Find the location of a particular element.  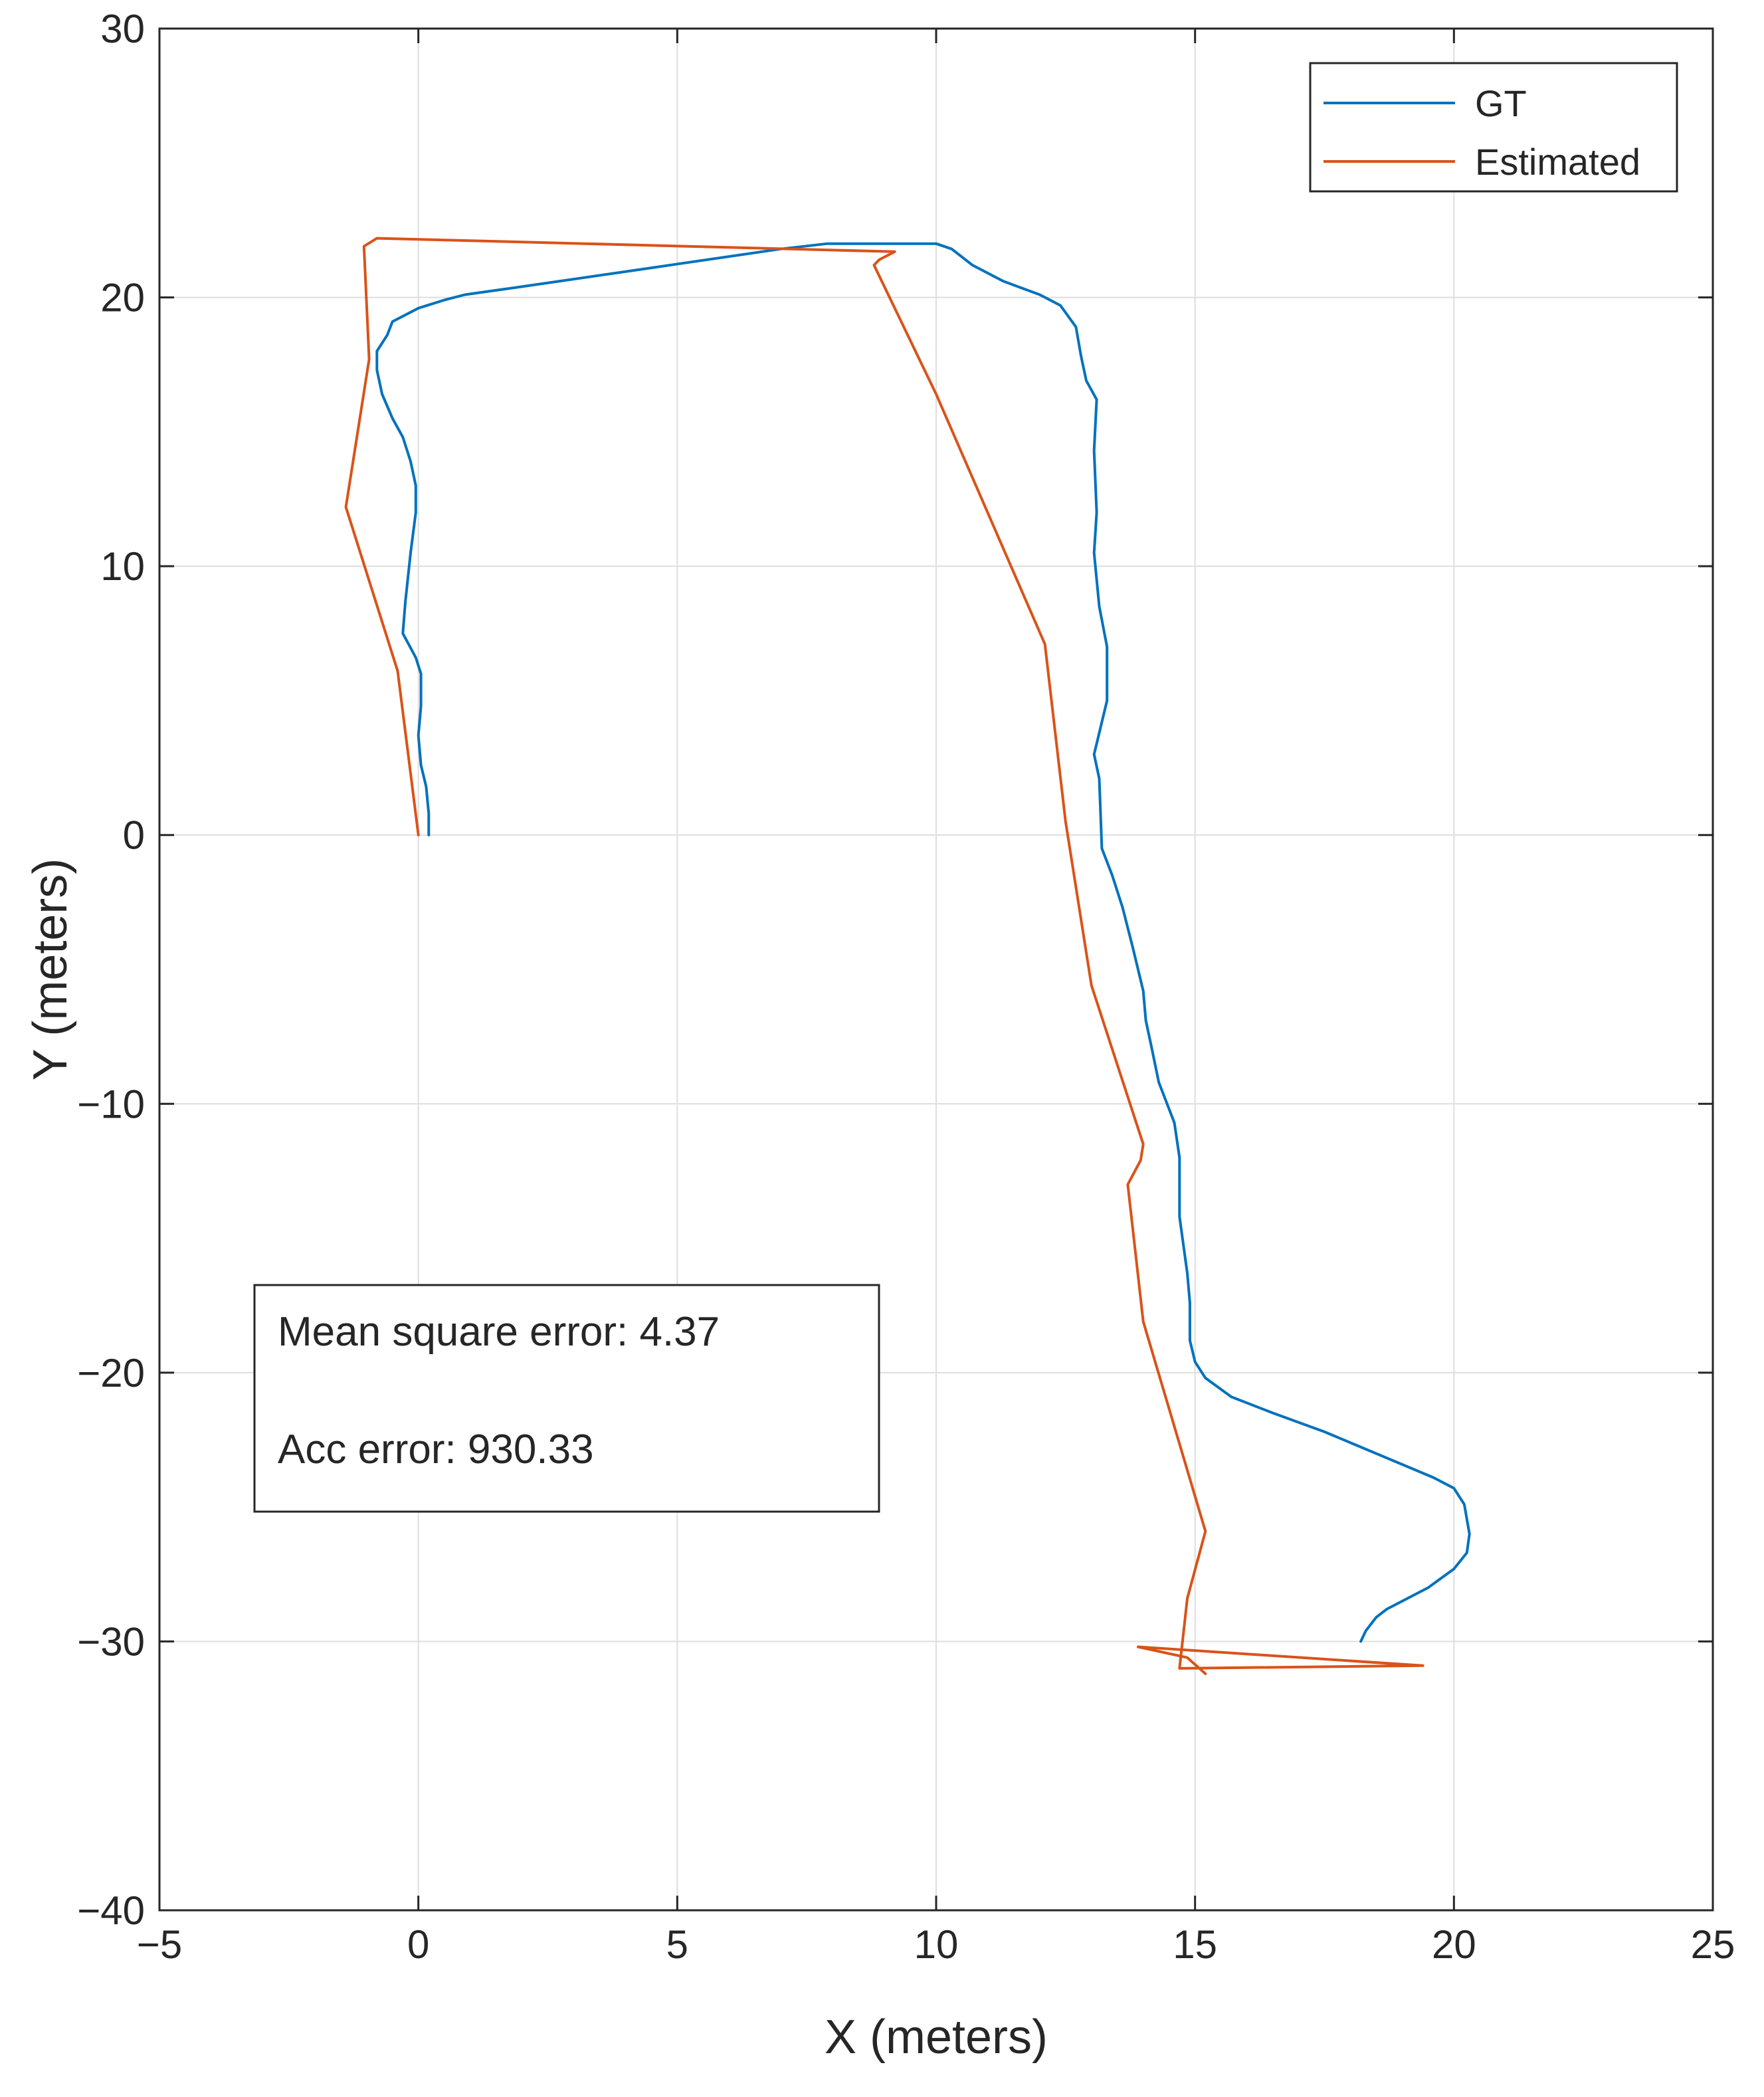

y-axis-label: Y (meters) is located at coordinates (50, 969).